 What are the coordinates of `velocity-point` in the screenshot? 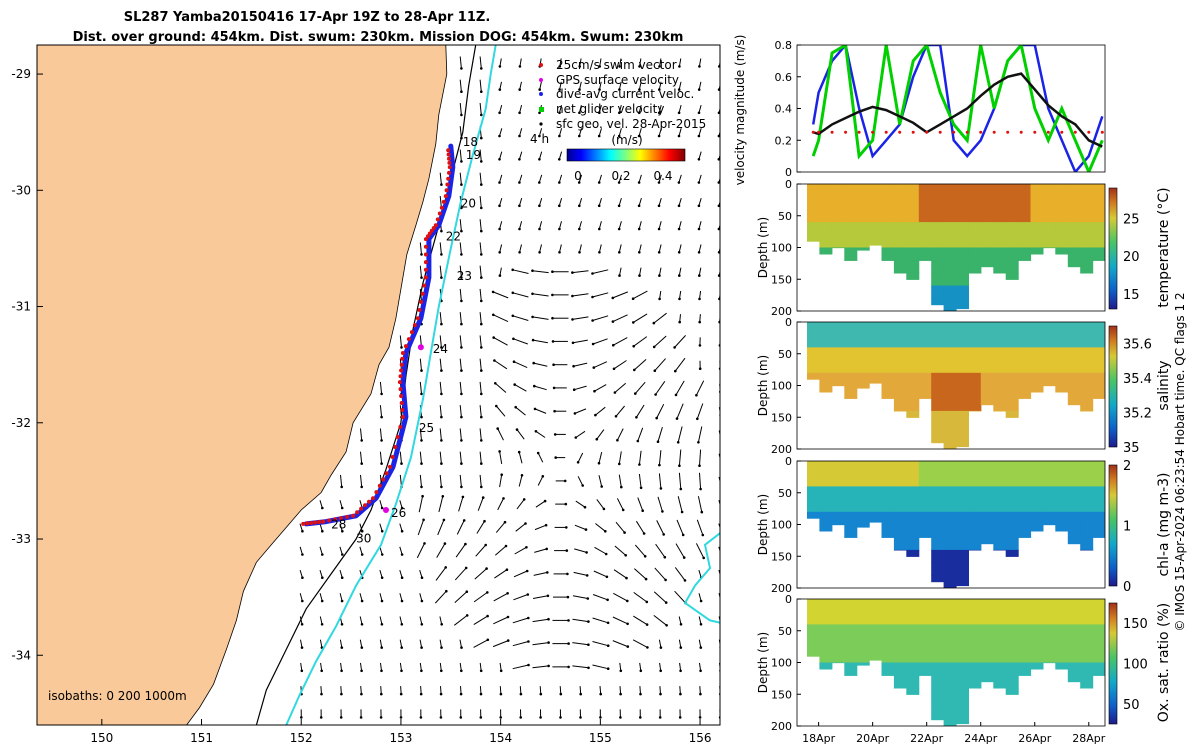 It's located at (1021, 132).